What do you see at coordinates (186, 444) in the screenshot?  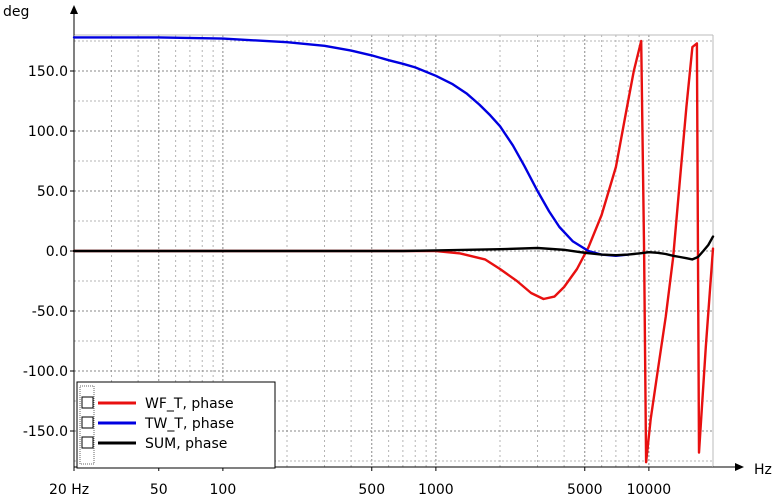 I see `legend-label: SUM, phase` at bounding box center [186, 444].